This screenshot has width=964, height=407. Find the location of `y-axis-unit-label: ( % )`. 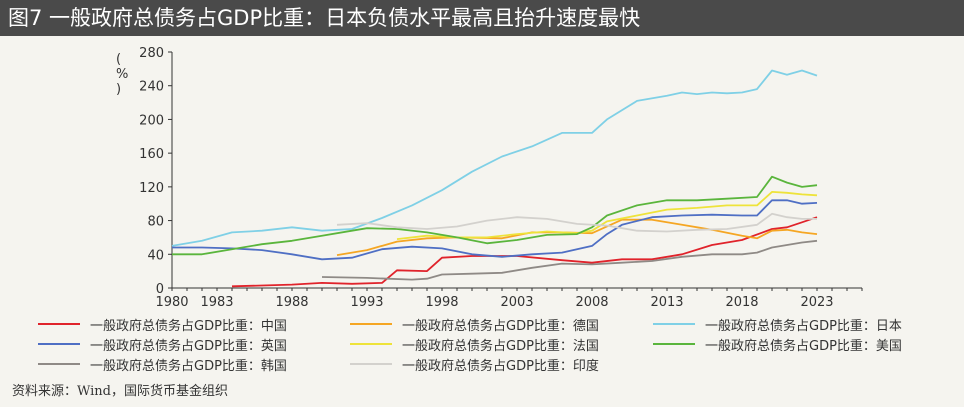

y-axis-unit-label: ( % ) is located at coordinates (122, 74).